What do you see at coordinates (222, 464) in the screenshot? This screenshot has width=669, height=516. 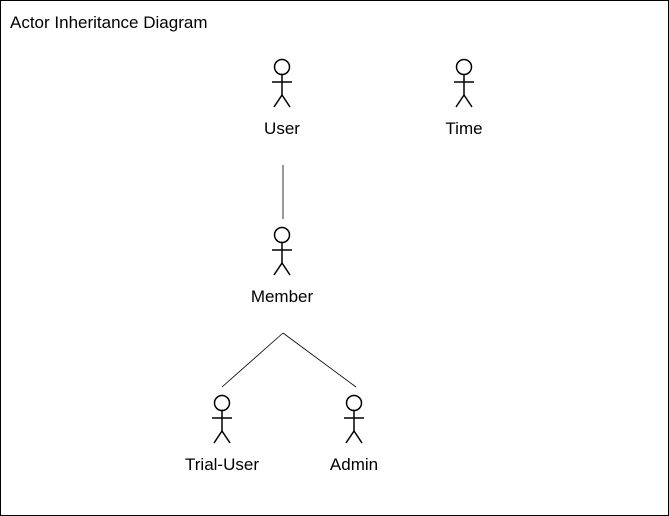 I see `actor-label-trial-user: Trial-User` at bounding box center [222, 464].